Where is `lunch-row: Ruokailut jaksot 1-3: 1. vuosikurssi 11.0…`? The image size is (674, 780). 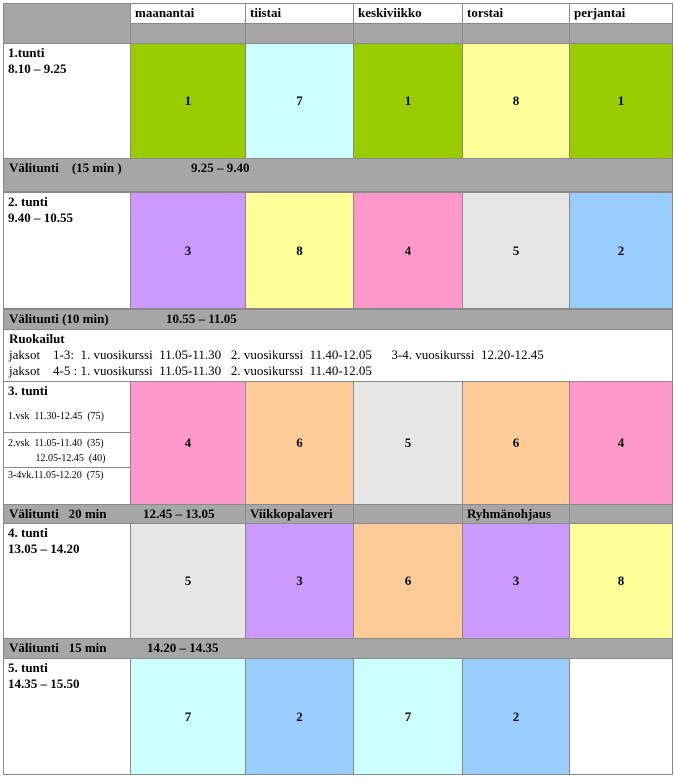
lunch-row: Ruokailut jaksot 1-3: 1. vuosikurssi 11.0… is located at coordinates (338, 355).